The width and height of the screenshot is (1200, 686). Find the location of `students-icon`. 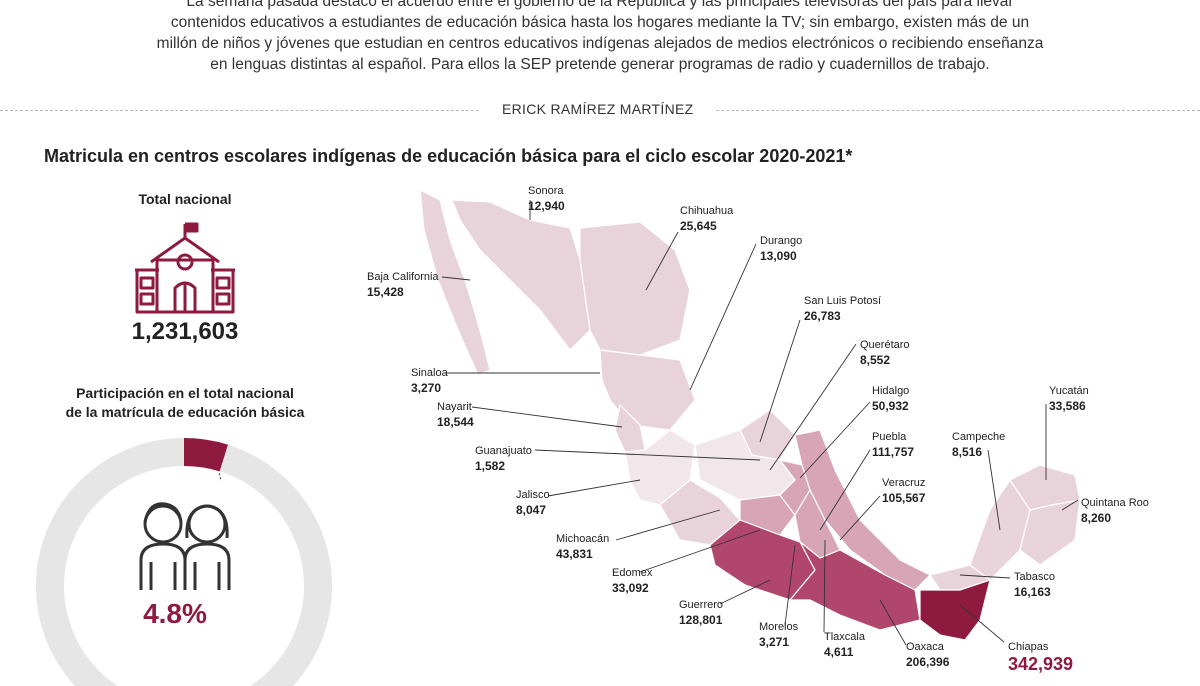

students-icon is located at coordinates (185, 546).